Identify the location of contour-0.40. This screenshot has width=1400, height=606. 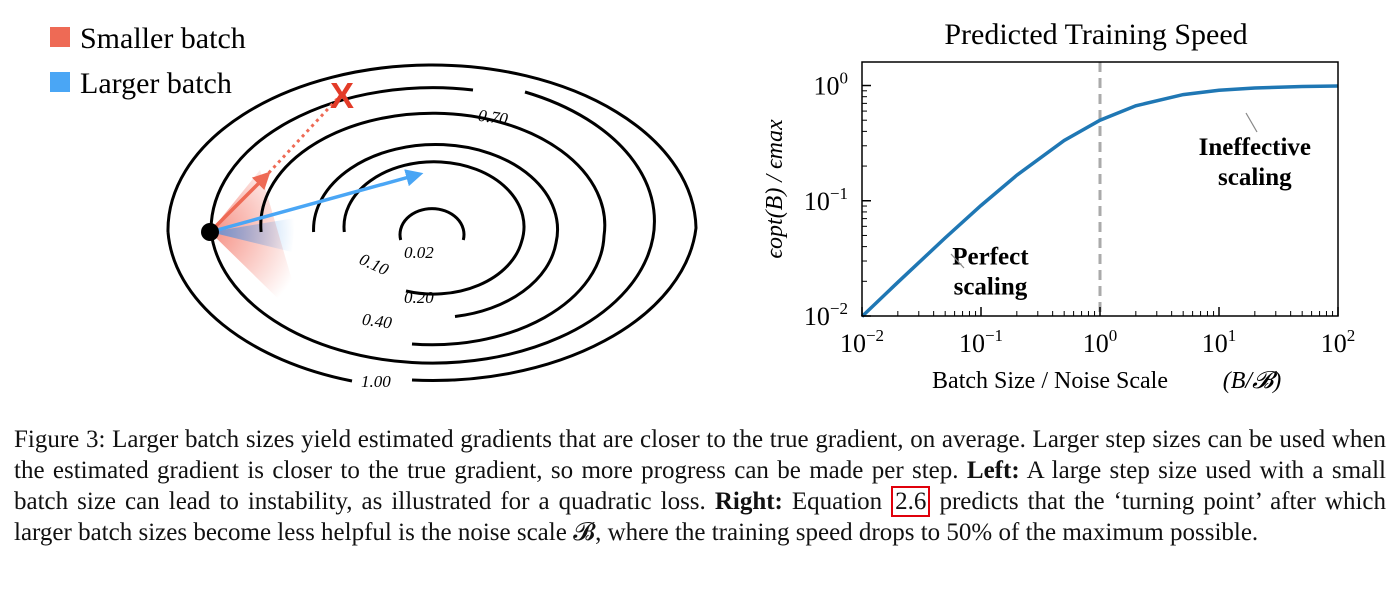
(433, 229).